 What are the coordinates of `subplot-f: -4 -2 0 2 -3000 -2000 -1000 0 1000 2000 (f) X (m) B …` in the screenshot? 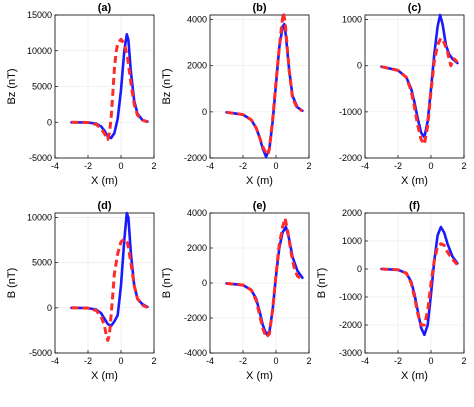 It's located at (391, 291).